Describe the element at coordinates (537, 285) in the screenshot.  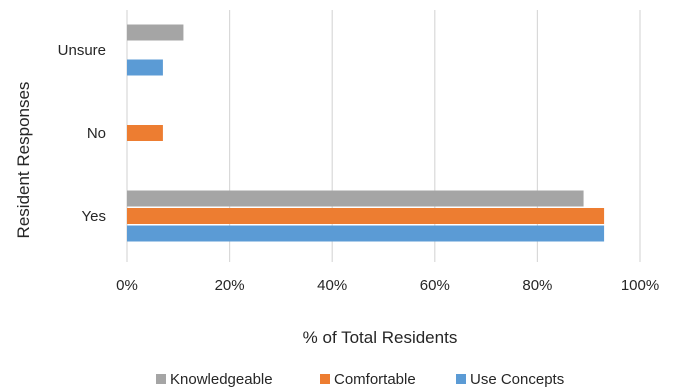
I see `x-tick-label: 80%` at that location.